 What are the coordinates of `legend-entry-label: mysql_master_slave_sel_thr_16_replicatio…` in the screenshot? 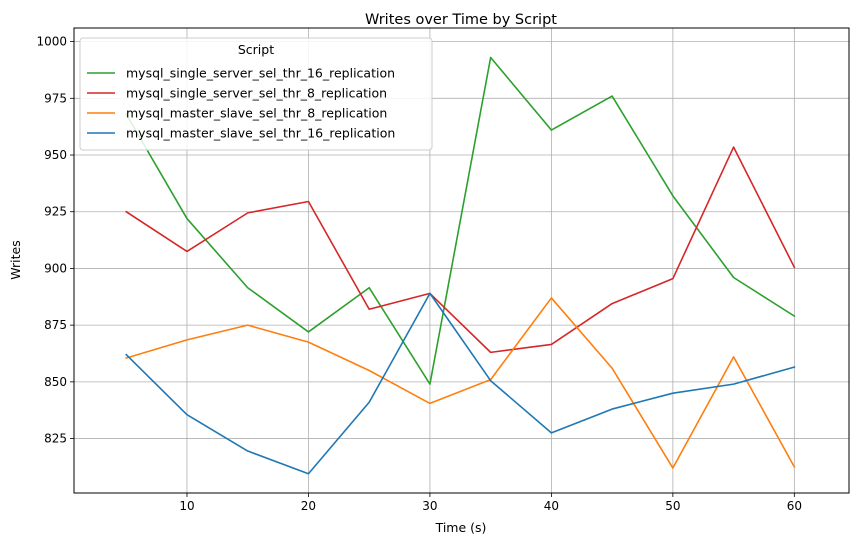 It's located at (260, 133).